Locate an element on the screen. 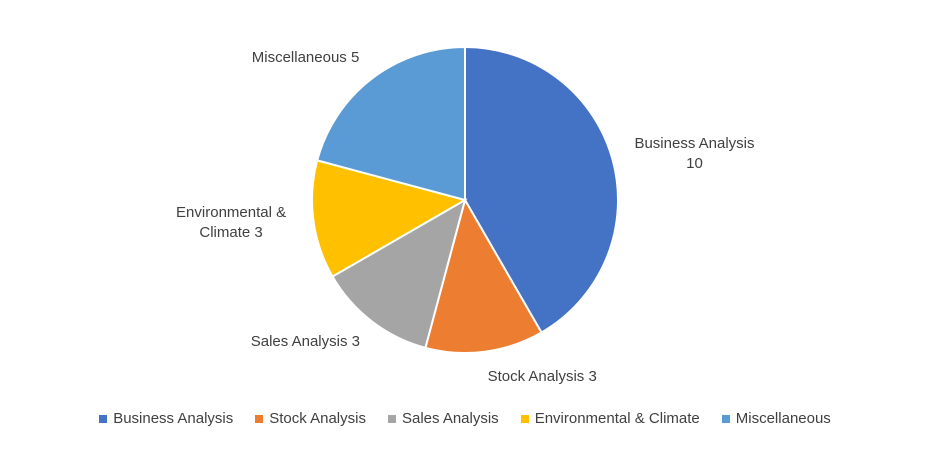  label-category: Environmental & Climate is located at coordinates (231, 223).